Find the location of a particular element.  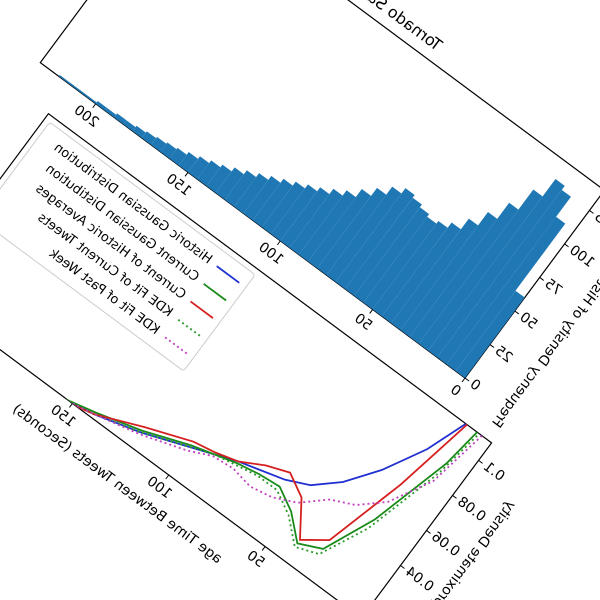

y-tick-label: 25 is located at coordinates (504, 354).